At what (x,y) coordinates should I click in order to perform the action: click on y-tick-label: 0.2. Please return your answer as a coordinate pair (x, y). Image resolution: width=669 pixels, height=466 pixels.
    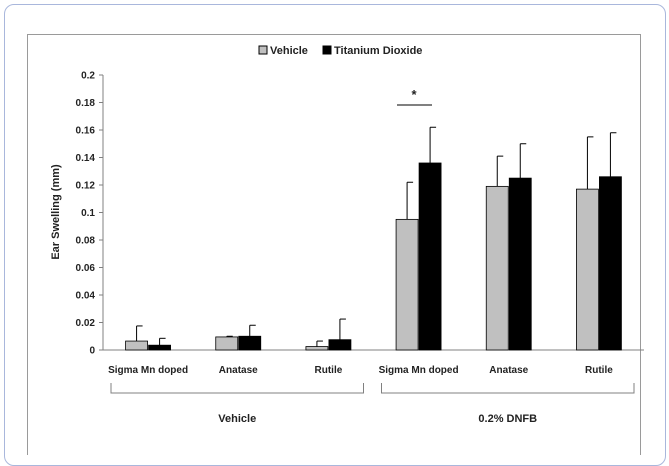
    Looking at the image, I should click on (88, 76).